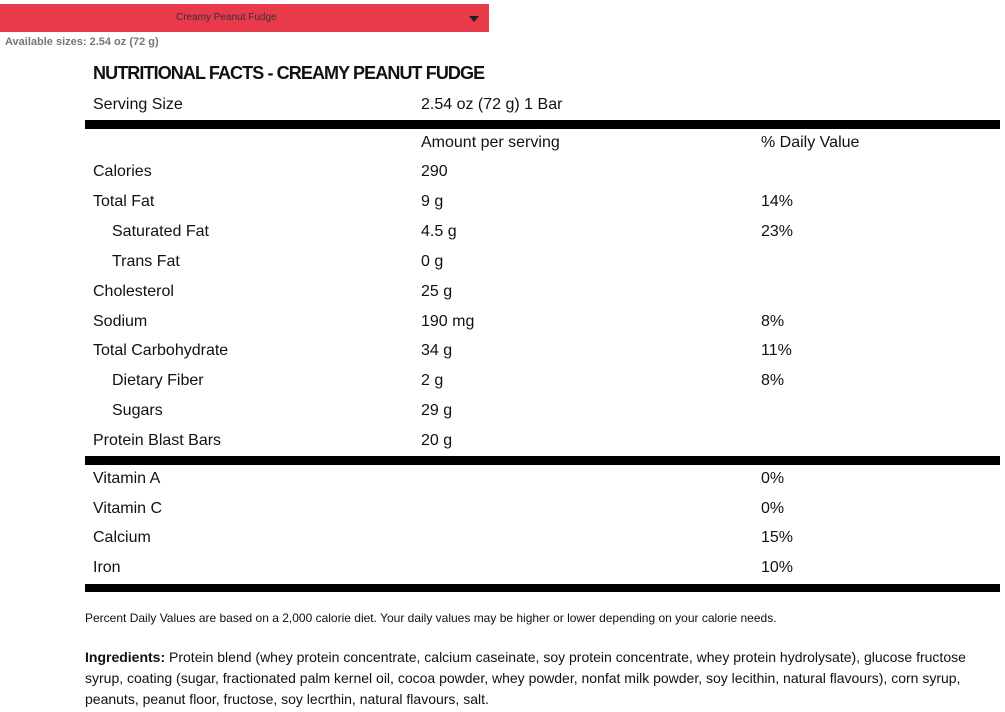 Image resolution: width=1005 pixels, height=712 pixels. I want to click on available-sizes: Available sizes: 2.54 oz (72 g), so click(82, 42).